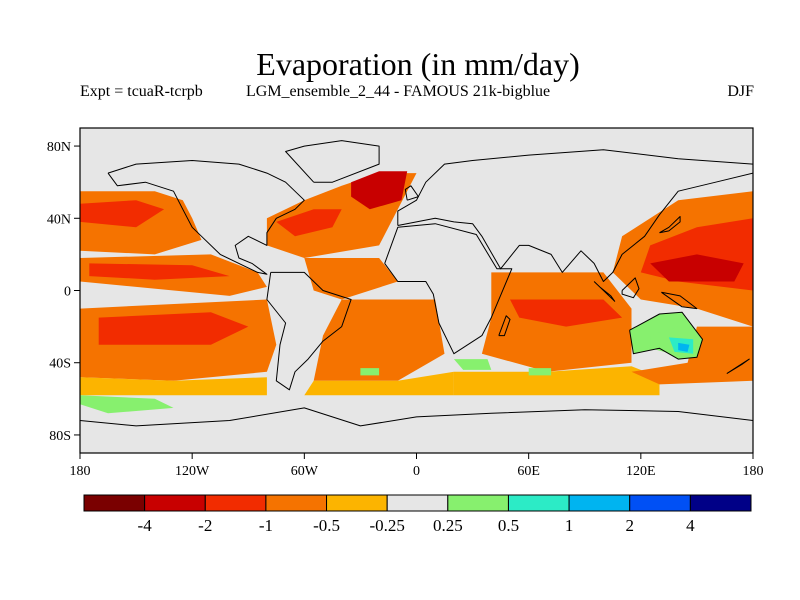 This screenshot has height=600, width=800. I want to click on region-s-atlantic, so click(379, 340).